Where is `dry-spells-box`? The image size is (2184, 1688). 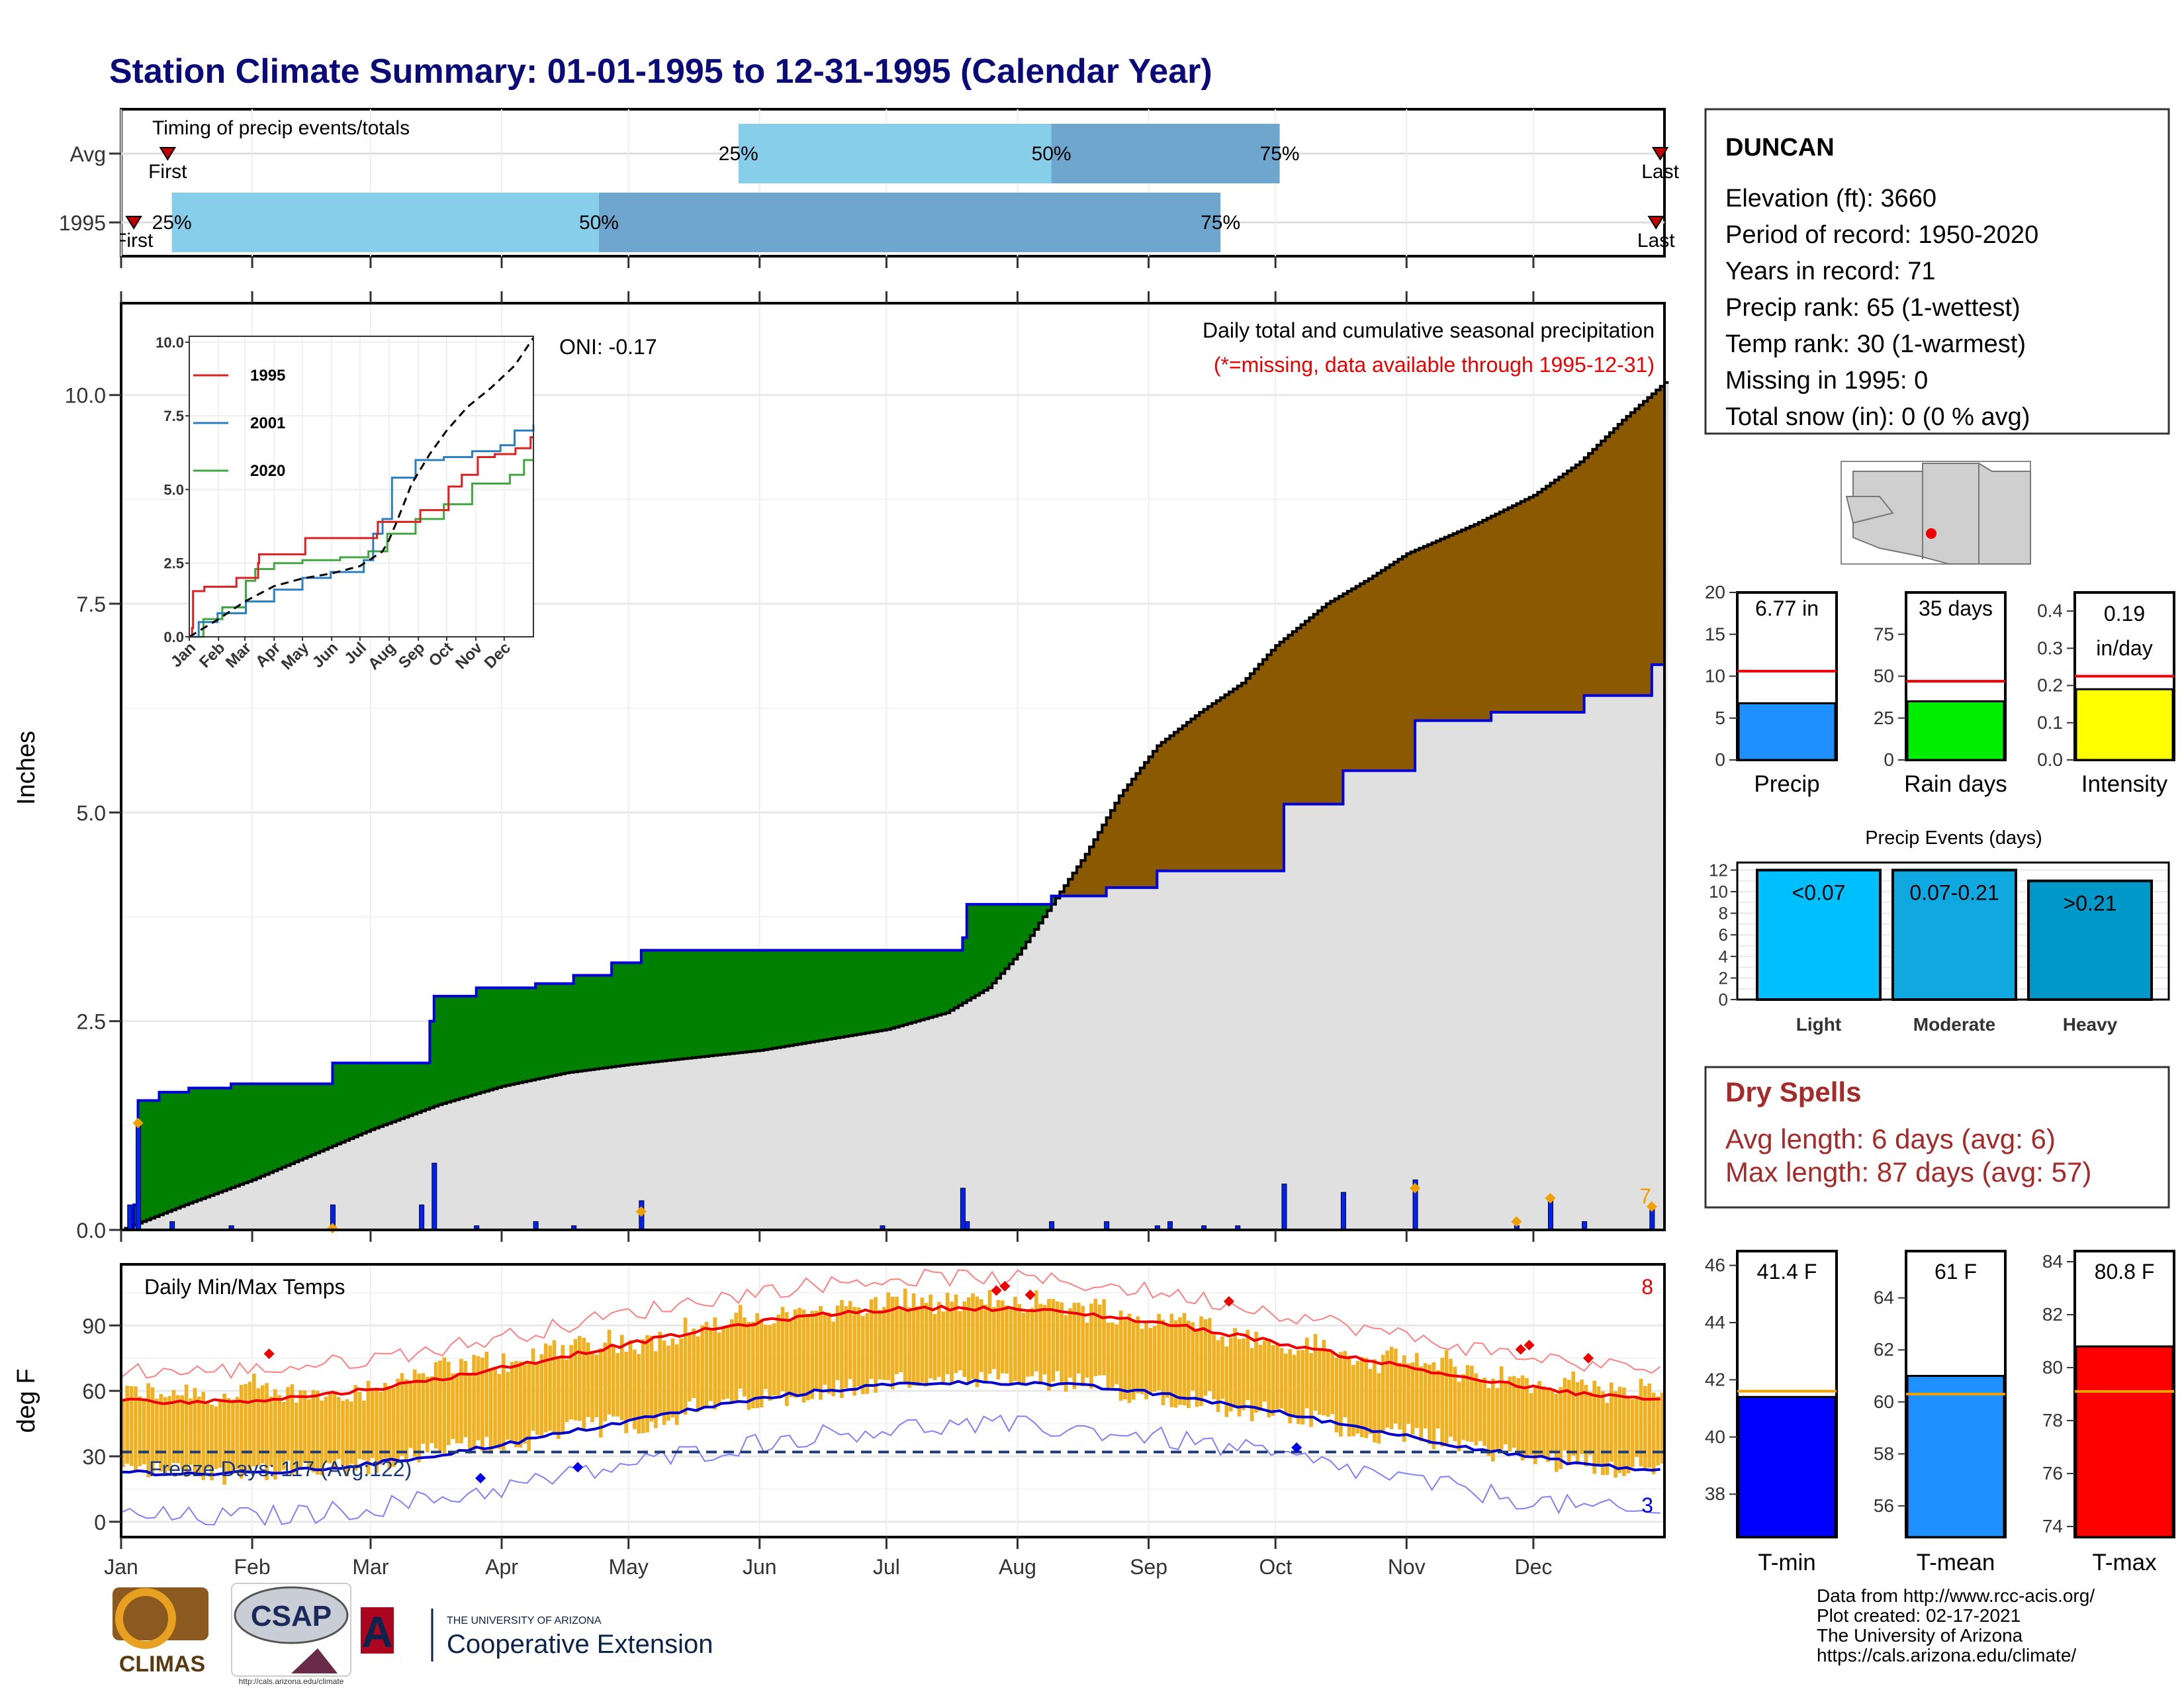
dry-spells-box is located at coordinates (1937, 1137).